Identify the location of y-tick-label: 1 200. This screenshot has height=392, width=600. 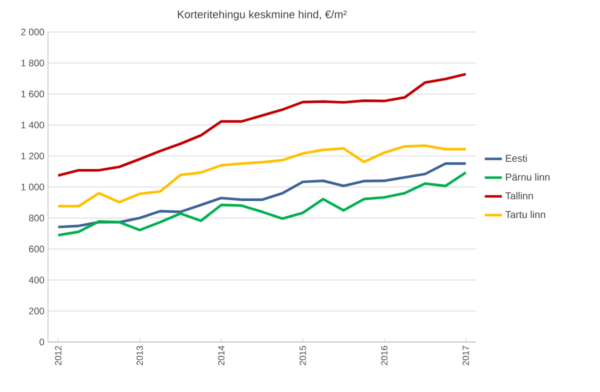
(32, 156).